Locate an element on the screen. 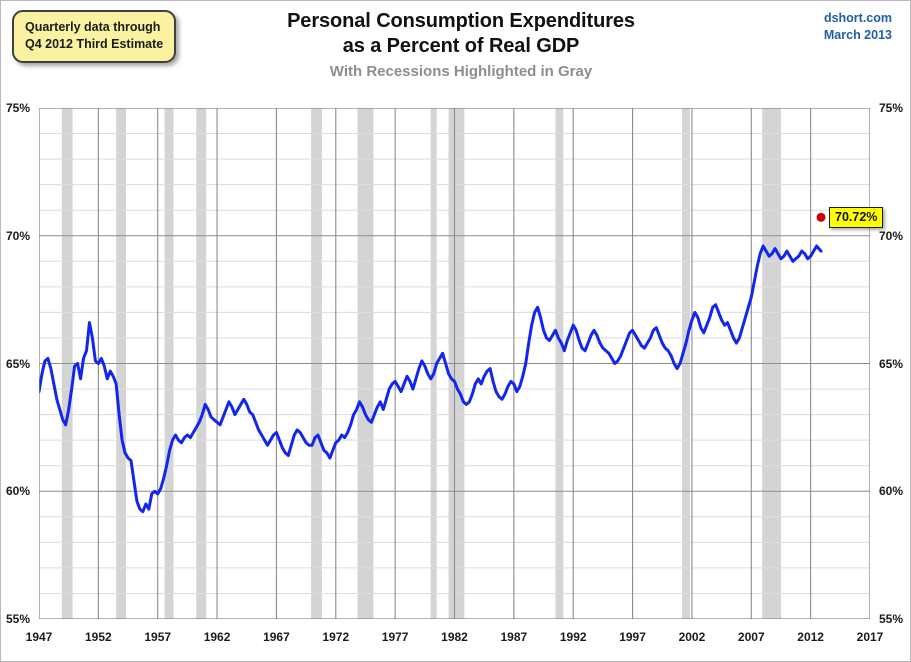 This screenshot has height=662, width=911. y-axis-tick-label-left: 65% is located at coordinates (17, 363).